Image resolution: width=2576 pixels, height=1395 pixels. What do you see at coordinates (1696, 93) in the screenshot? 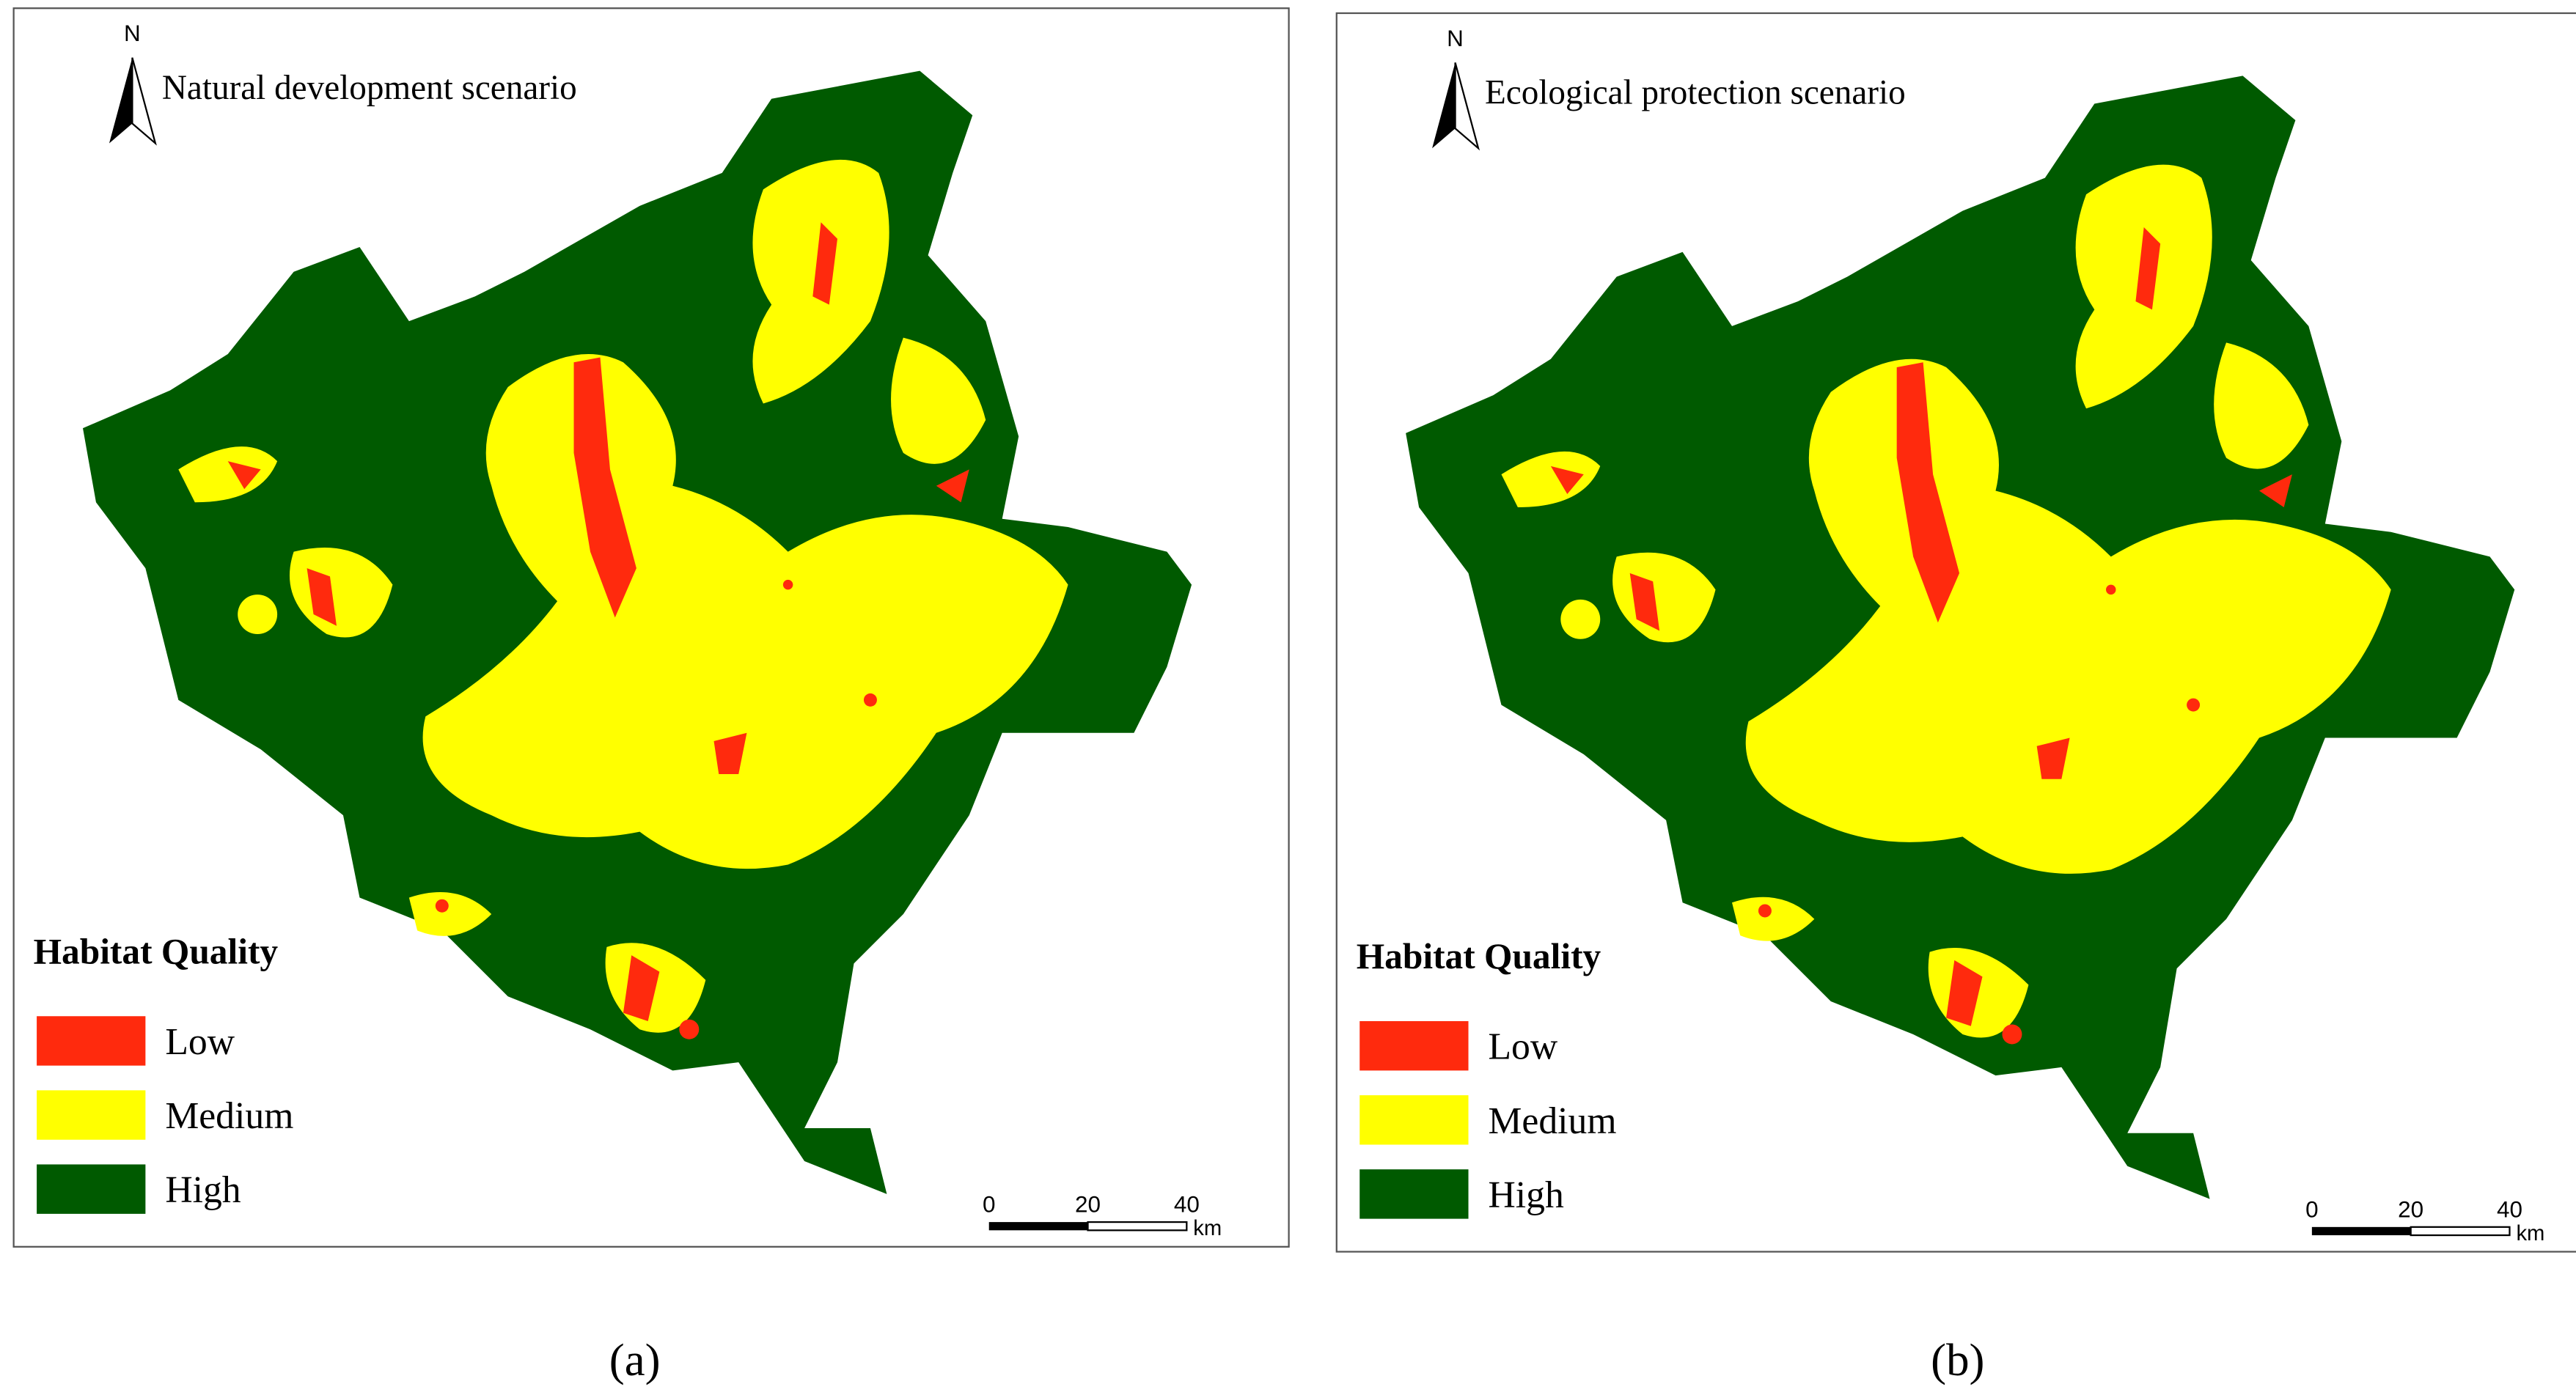
I see `panel-title: Ecological protection scenario` at bounding box center [1696, 93].